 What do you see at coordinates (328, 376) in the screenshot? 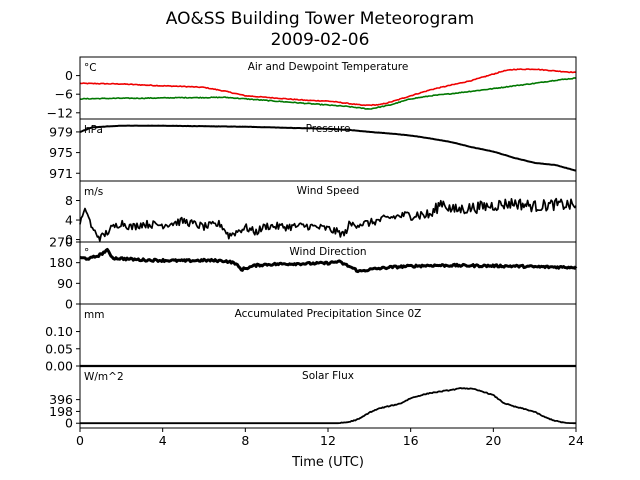
I see `solar-flux-panel-title: Solar Flux` at bounding box center [328, 376].